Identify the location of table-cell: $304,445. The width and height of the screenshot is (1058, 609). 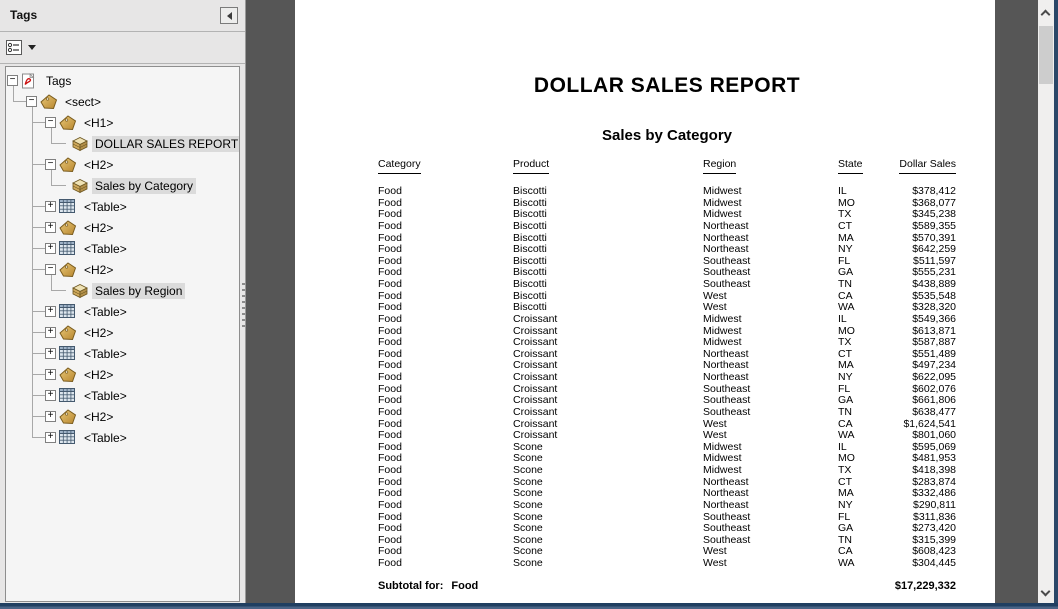
(934, 563).